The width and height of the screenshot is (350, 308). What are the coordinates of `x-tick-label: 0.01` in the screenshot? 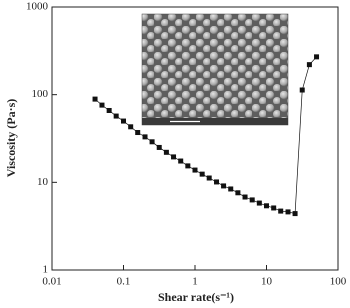 It's located at (51, 282).